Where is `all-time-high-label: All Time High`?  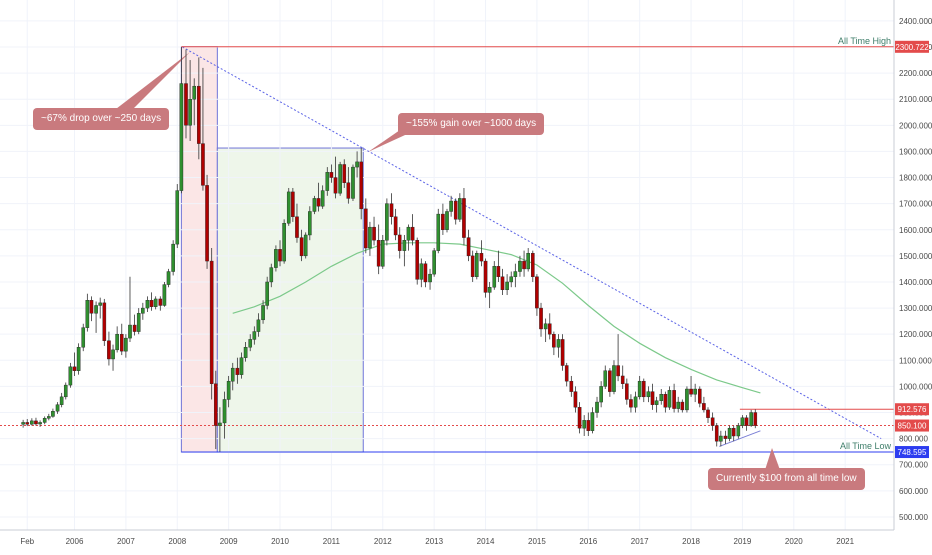 all-time-high-label: All Time High is located at coordinates (864, 41).